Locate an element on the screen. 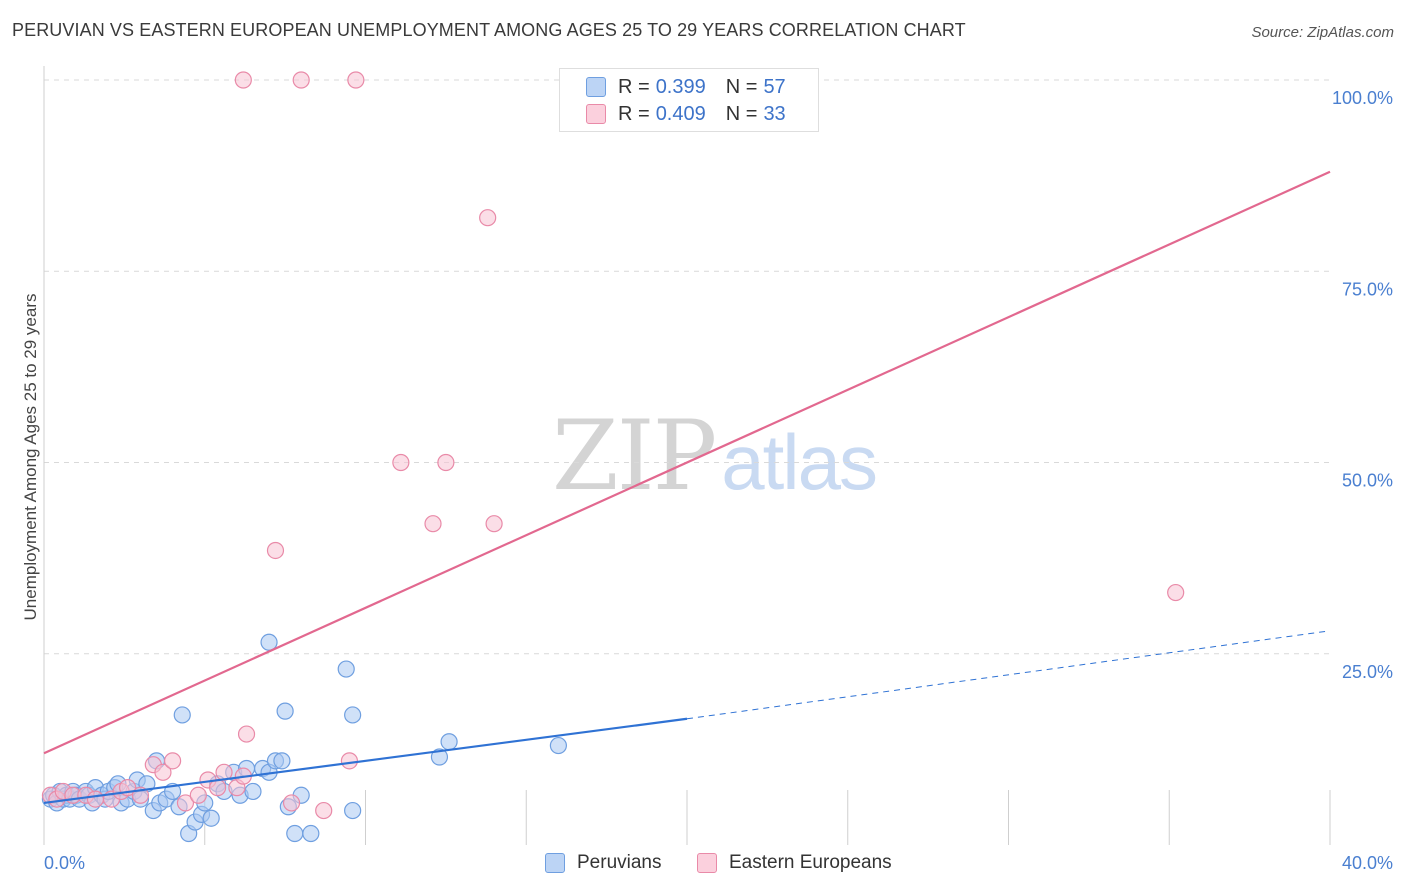  watermark-zip: ZIP is located at coordinates (634, 456).